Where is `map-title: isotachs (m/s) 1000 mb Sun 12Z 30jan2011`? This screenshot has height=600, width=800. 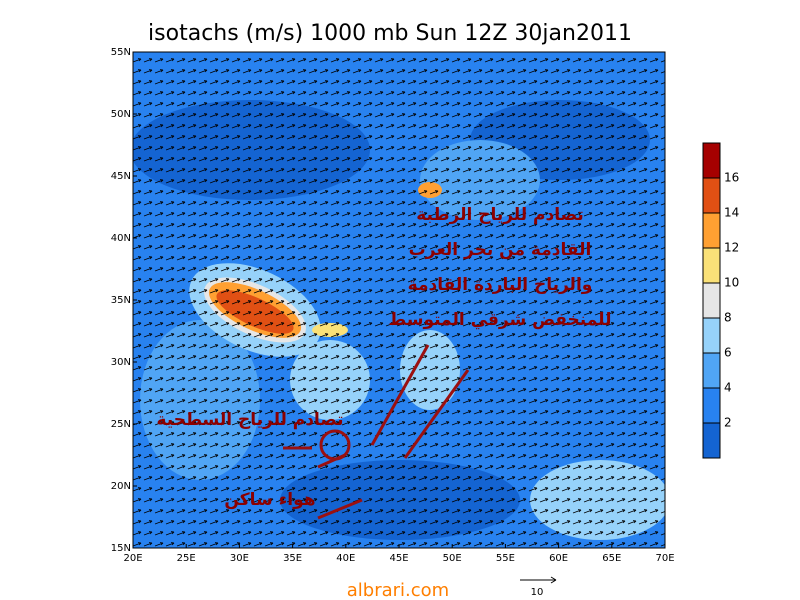 map-title: isotachs (m/s) 1000 mb Sun 12Z 30jan2011 is located at coordinates (390, 33).